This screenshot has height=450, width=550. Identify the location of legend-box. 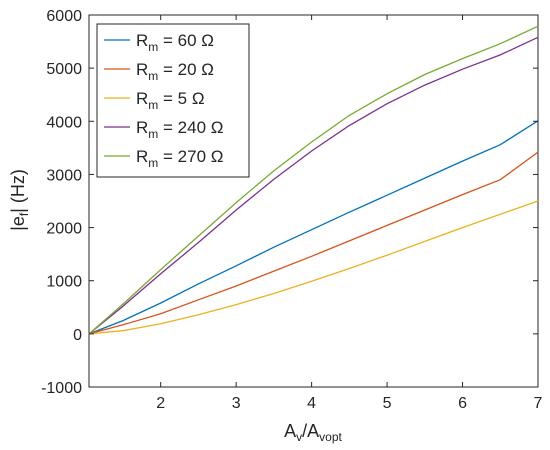
(173, 100).